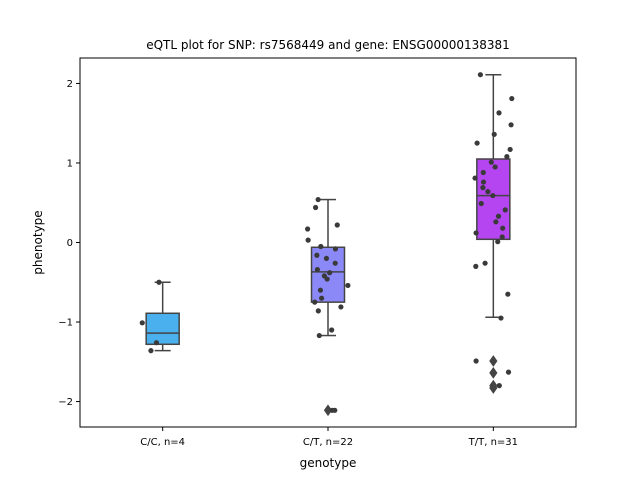 The height and width of the screenshot is (480, 640). Describe the element at coordinates (162, 442) in the screenshot. I see `x-tick-label: C/C, n=4` at that location.